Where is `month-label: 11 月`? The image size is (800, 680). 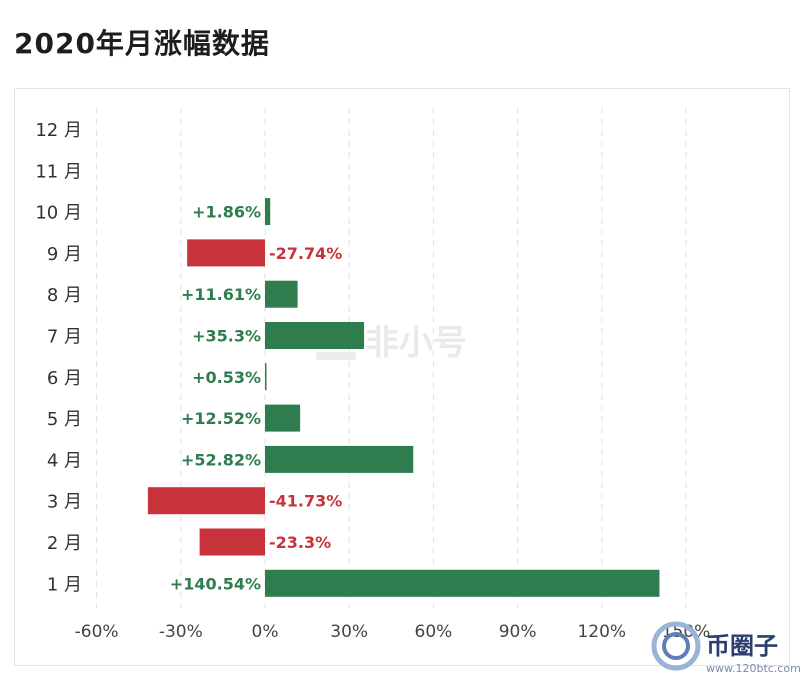 month-label: 11 月 is located at coordinates (58, 171).